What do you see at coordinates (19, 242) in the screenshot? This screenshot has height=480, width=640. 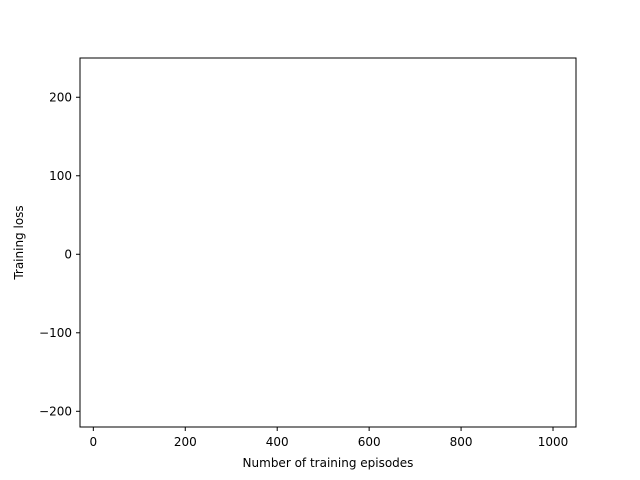 I see `y-axis-label: Training loss` at bounding box center [19, 242].